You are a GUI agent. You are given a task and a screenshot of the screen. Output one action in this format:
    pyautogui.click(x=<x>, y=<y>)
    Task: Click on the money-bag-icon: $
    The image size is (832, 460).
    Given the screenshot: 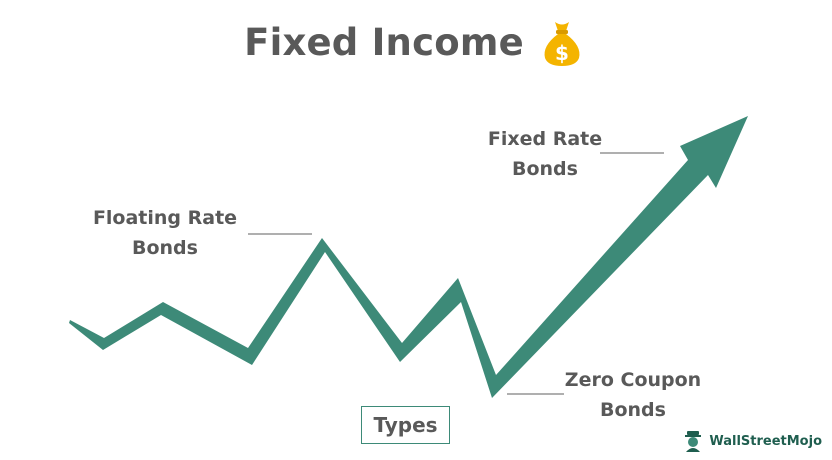 What is the action you would take?
    pyautogui.click(x=562, y=44)
    